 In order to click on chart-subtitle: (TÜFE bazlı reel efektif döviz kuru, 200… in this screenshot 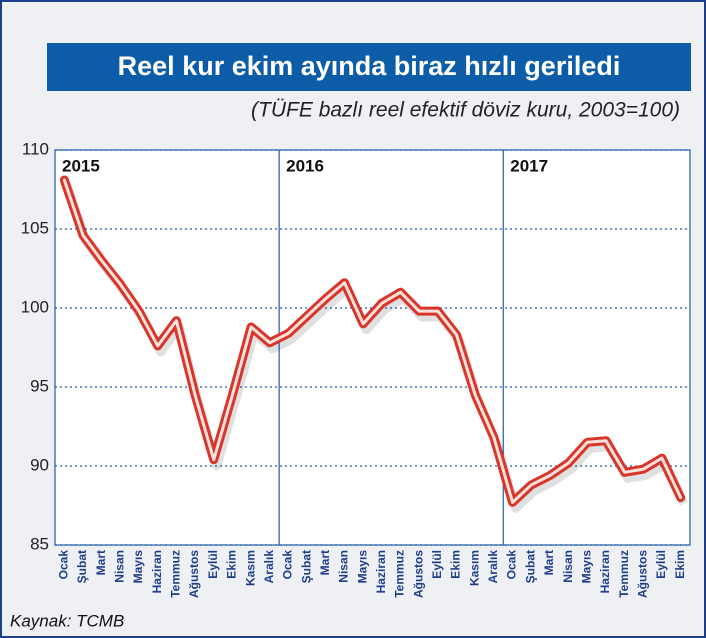, I will do `click(465, 110)`.